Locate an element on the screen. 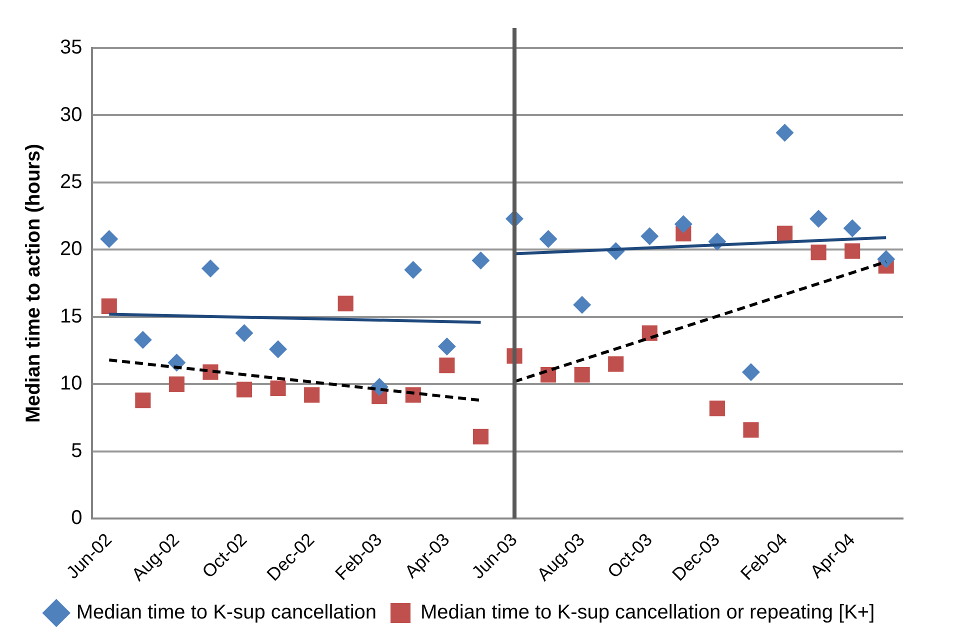  y-tick-label: 0 is located at coordinates (76, 518).